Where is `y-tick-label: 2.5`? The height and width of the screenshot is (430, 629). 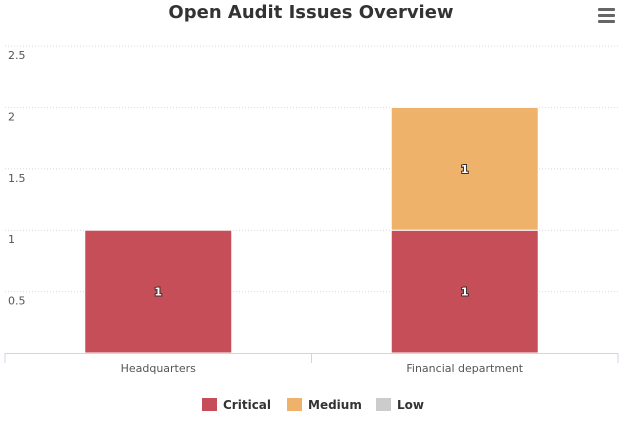
y-tick-label: 2.5 is located at coordinates (17, 55).